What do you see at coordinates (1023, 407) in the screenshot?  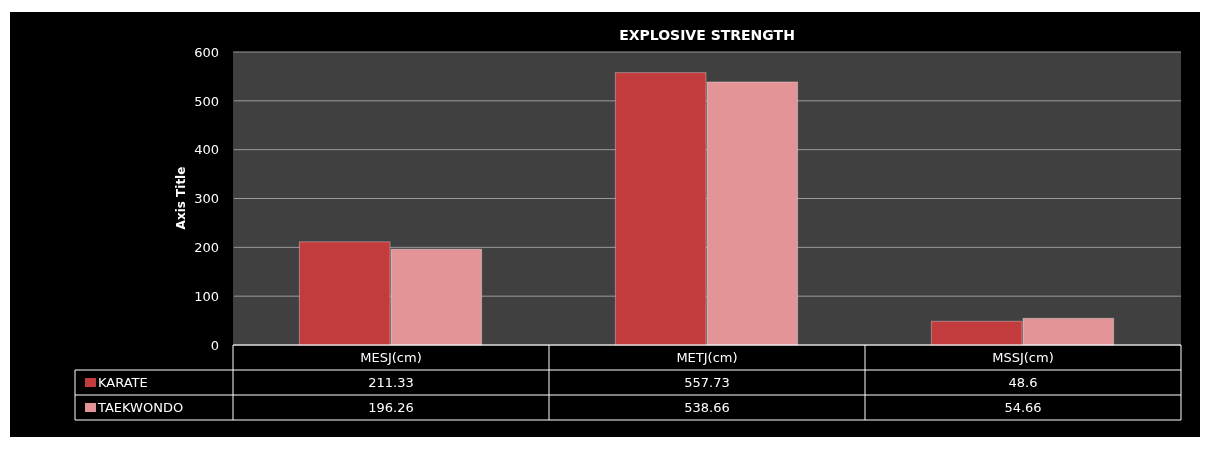 I see `data-label: 54.66` at bounding box center [1023, 407].